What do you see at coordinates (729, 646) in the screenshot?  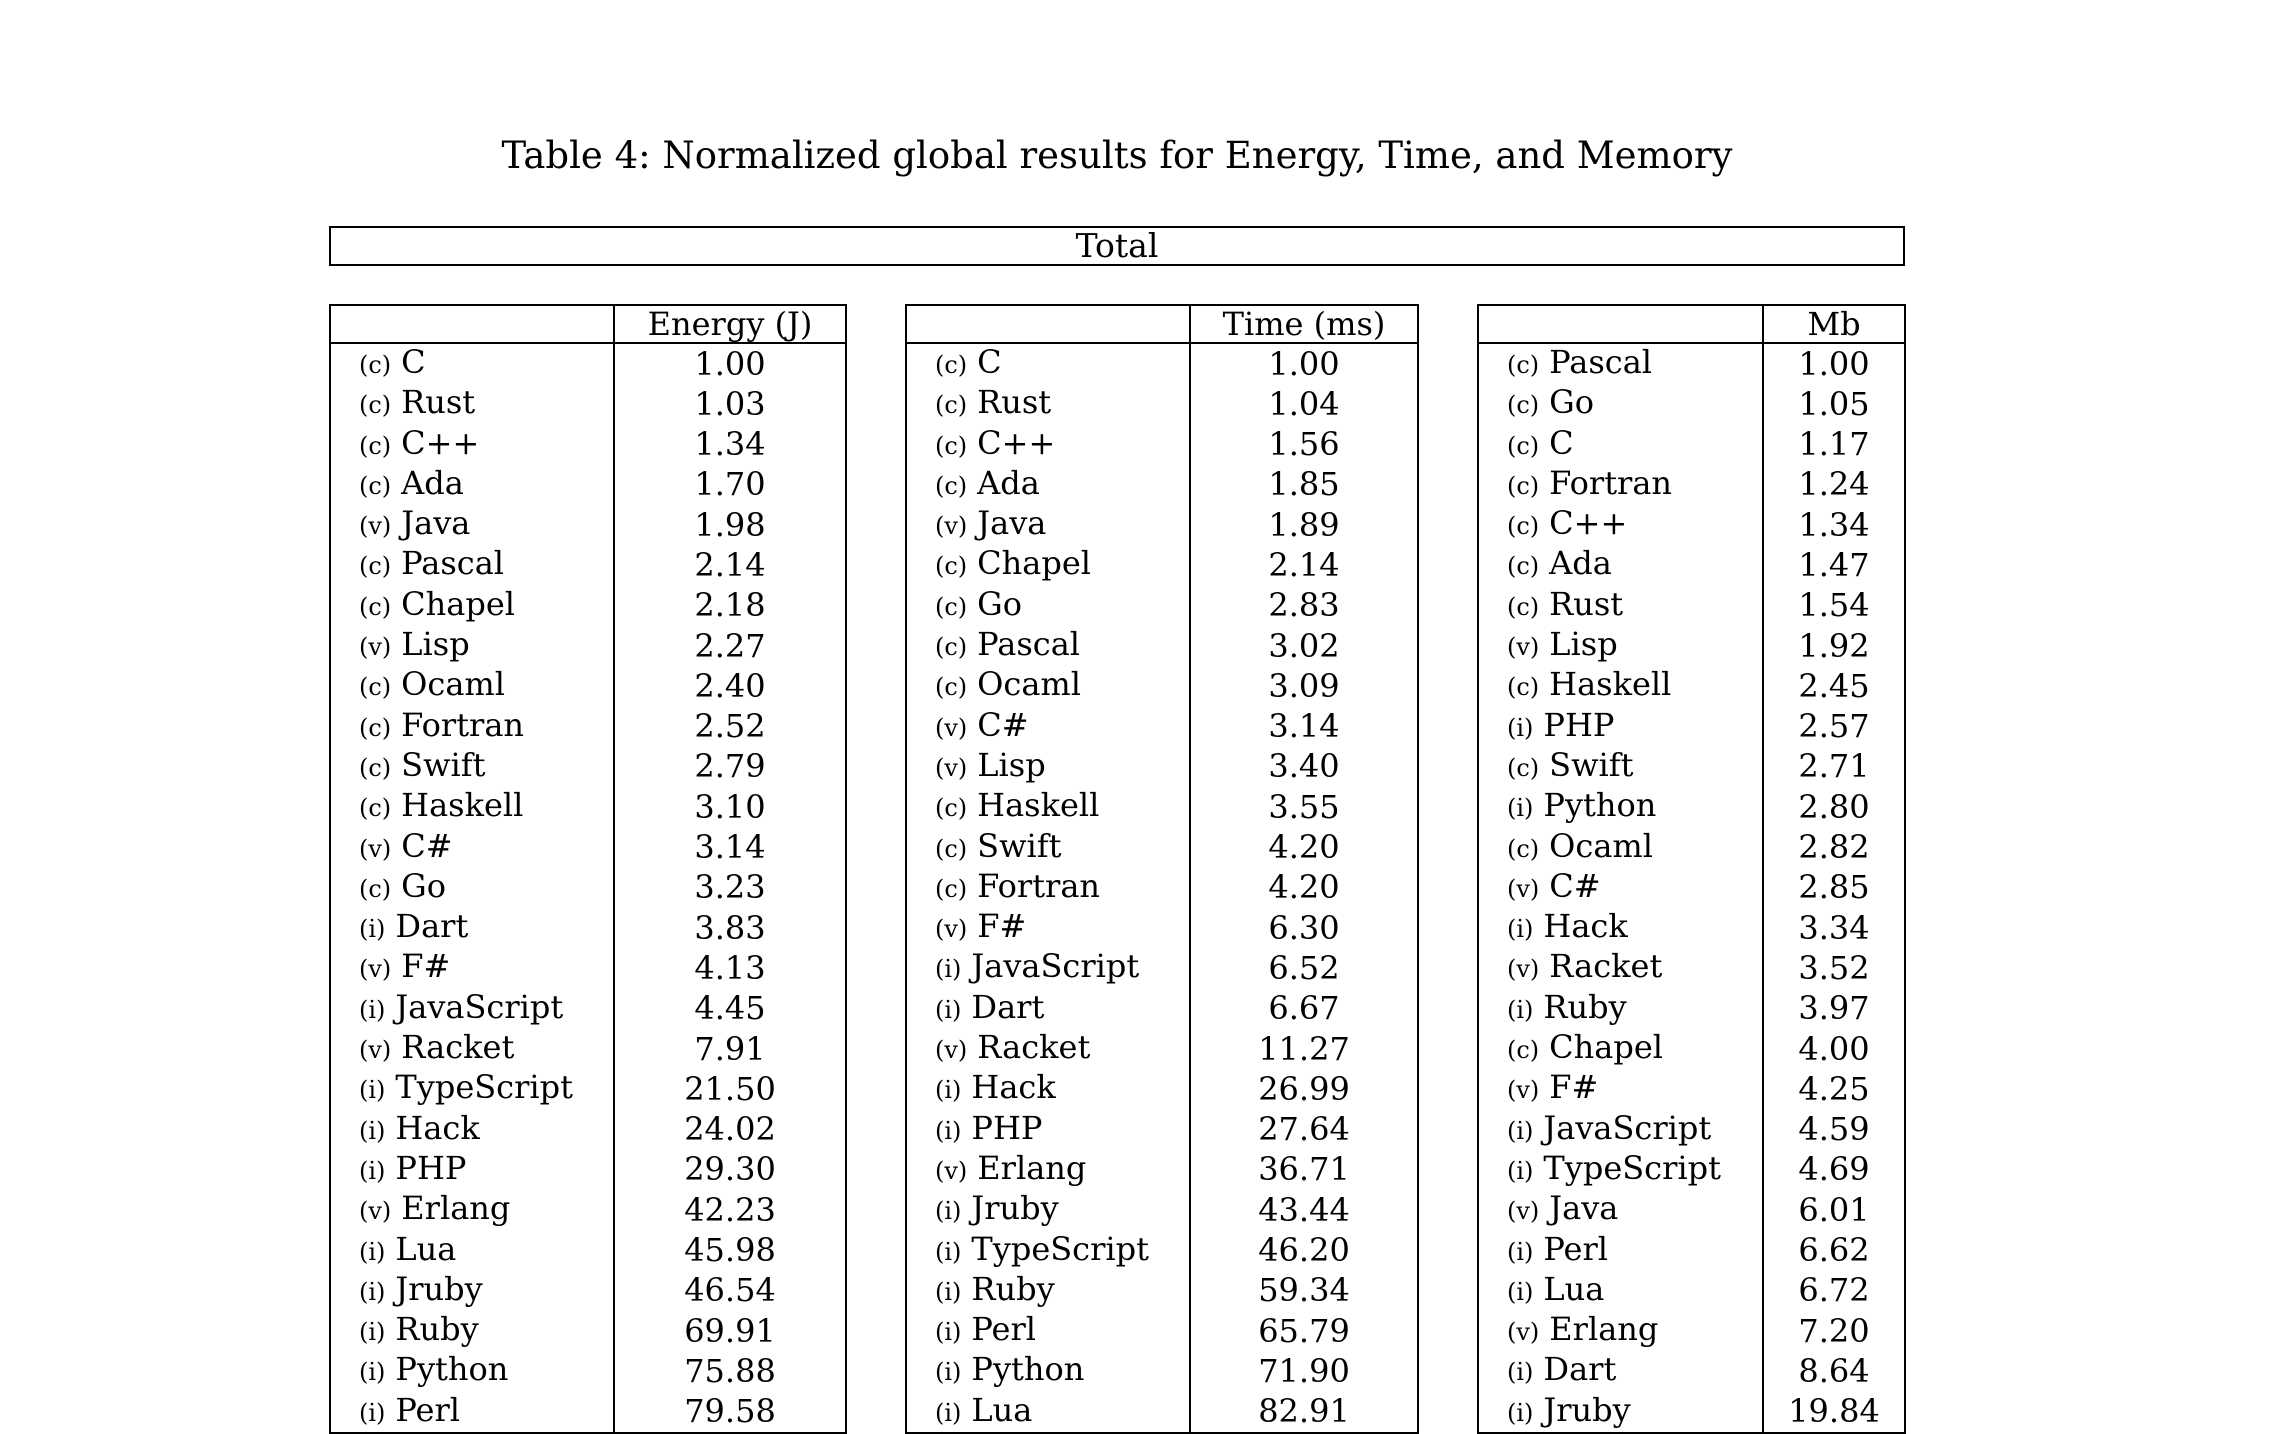 I see `value-cell: 2.27` at bounding box center [729, 646].